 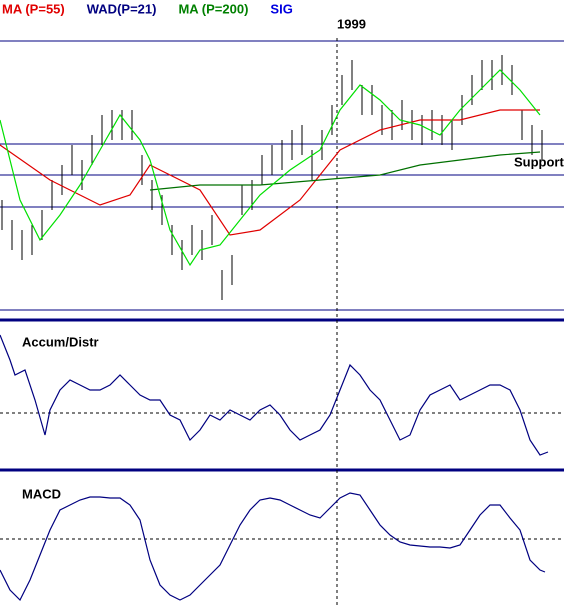 I want to click on legend-entry: MA (P=200), so click(x=213, y=8).